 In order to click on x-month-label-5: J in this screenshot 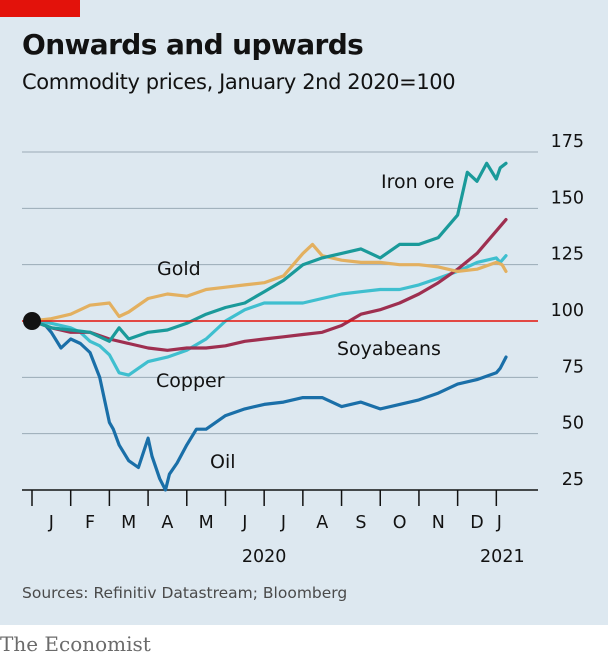, I will do `click(244, 523)`.